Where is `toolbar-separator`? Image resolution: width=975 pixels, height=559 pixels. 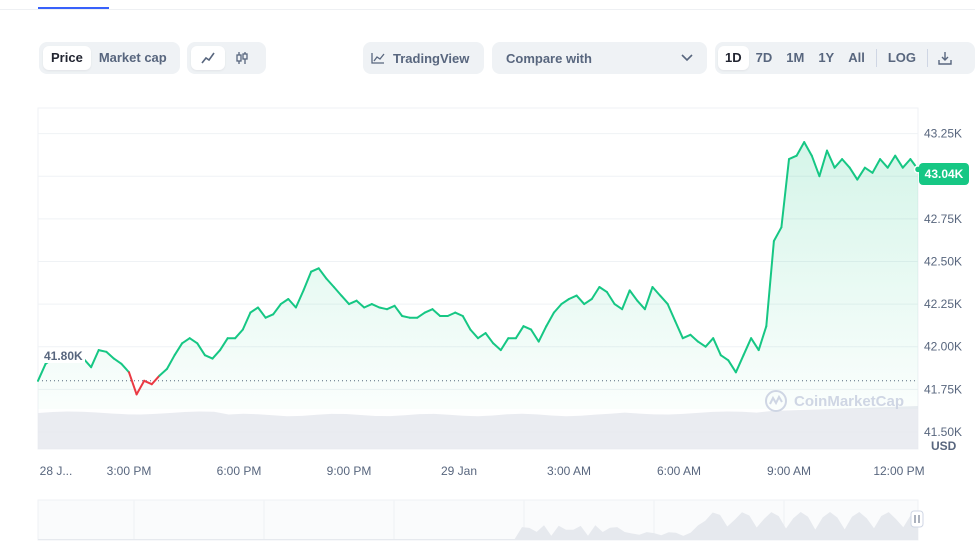
toolbar-separator is located at coordinates (928, 58).